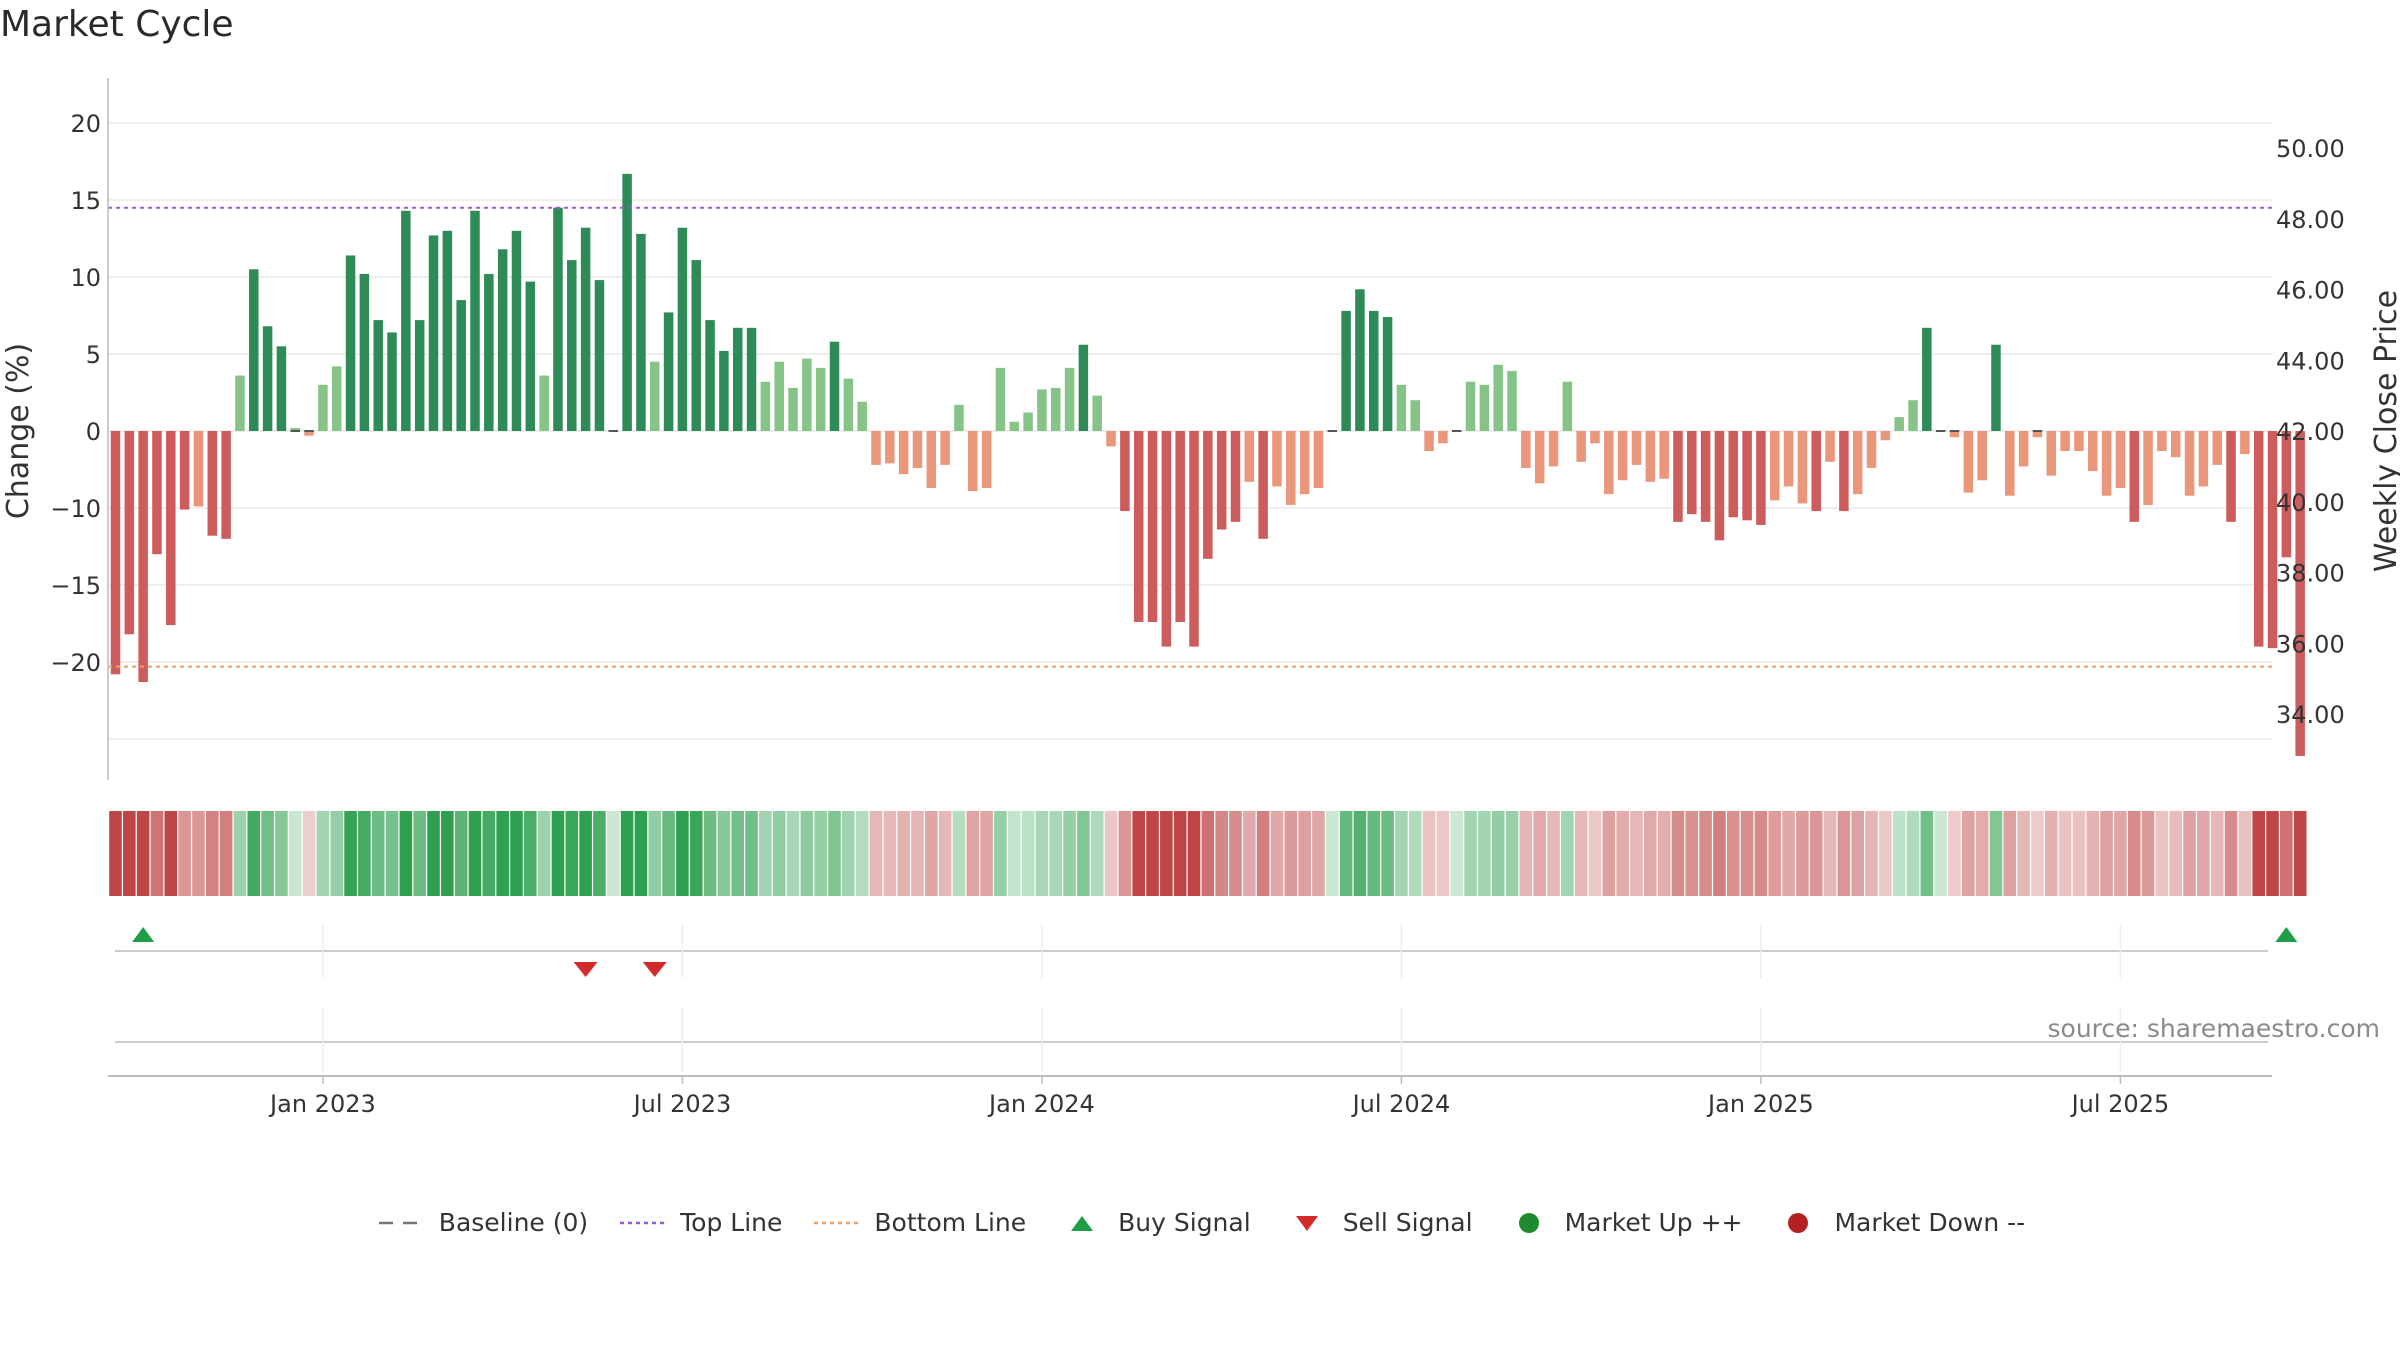  What do you see at coordinates (2214, 1028) in the screenshot?
I see `source-credit: source: sharemaestro.com` at bounding box center [2214, 1028].